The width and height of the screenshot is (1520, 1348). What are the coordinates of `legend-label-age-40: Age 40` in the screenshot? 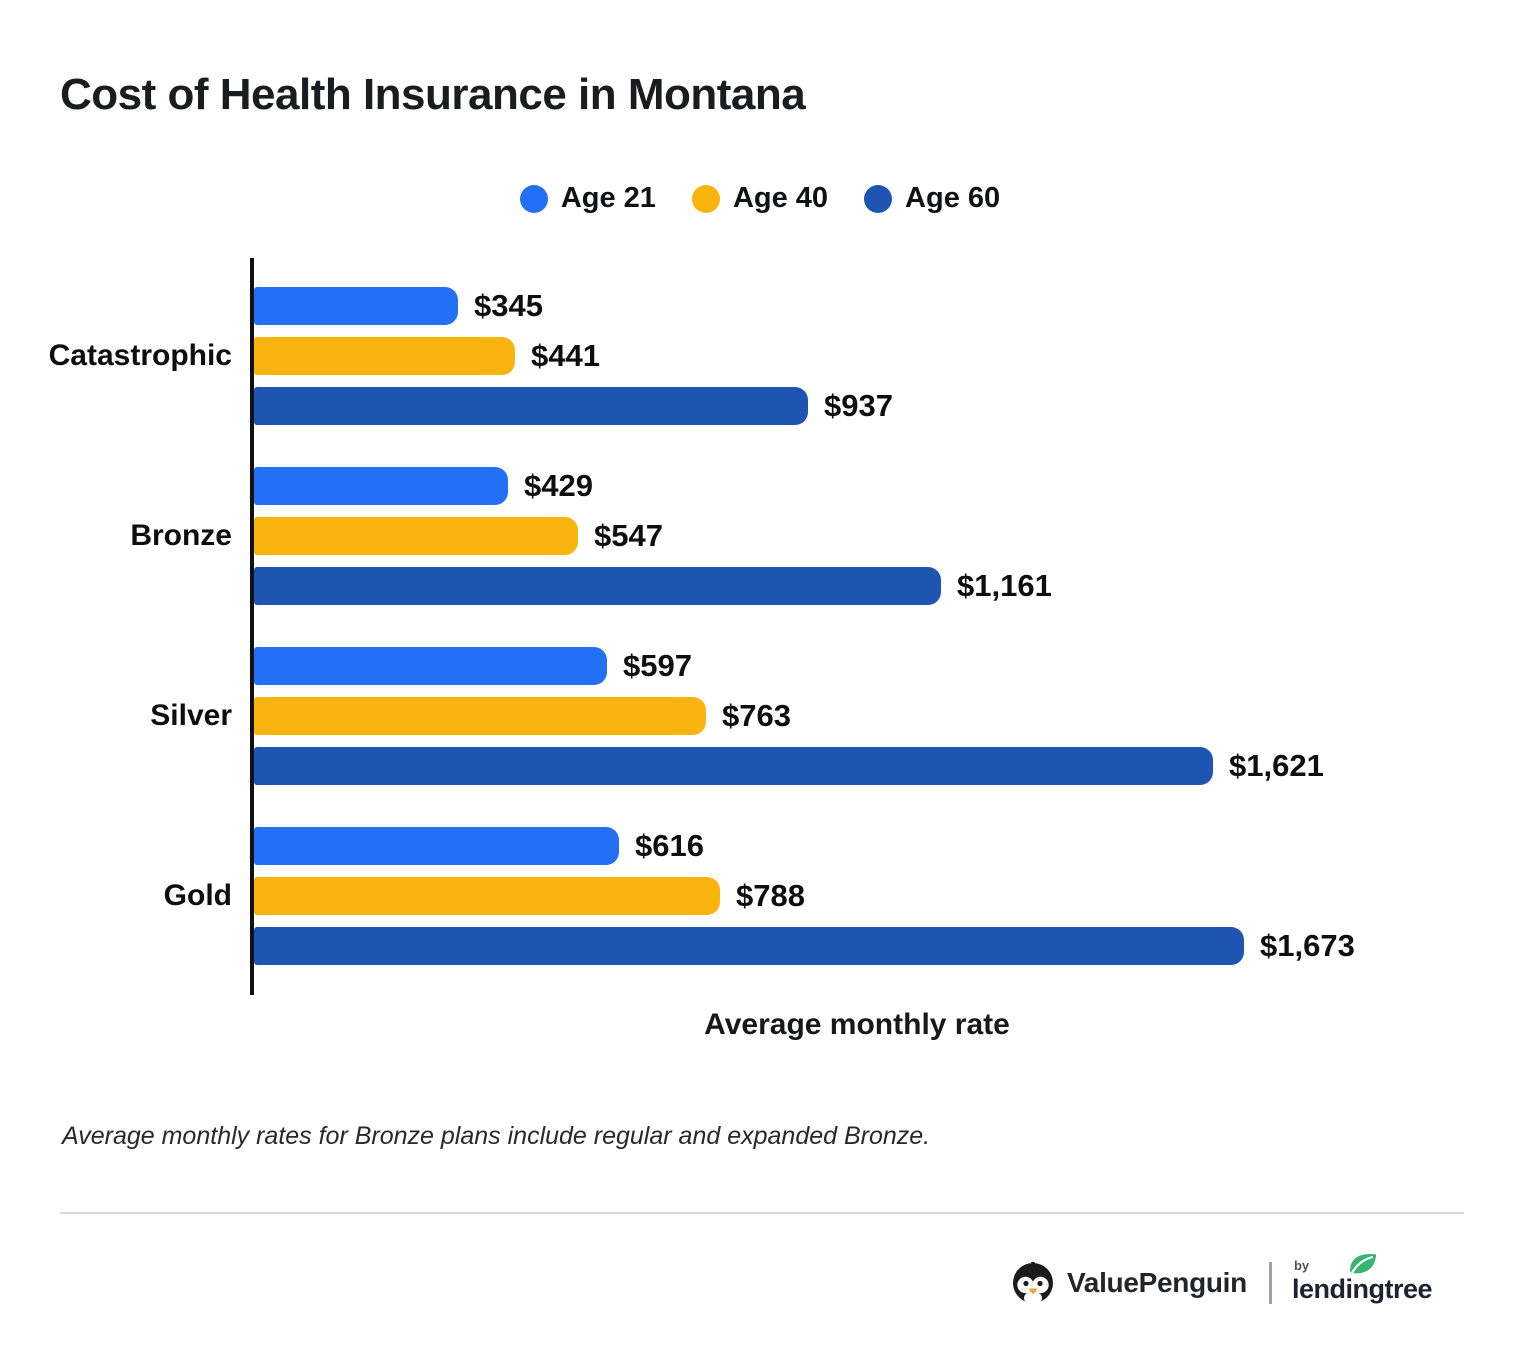 It's located at (780, 198).